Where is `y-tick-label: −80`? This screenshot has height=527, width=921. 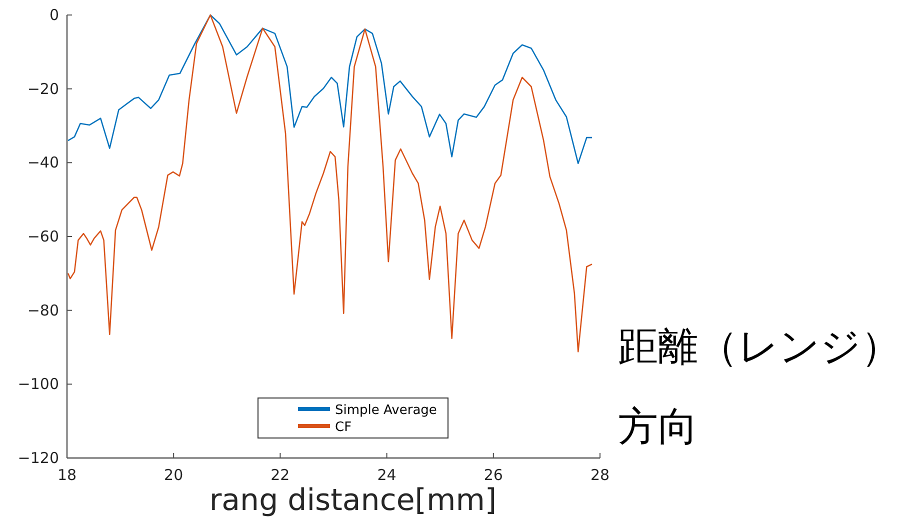 y-tick-label: −80 is located at coordinates (43, 310).